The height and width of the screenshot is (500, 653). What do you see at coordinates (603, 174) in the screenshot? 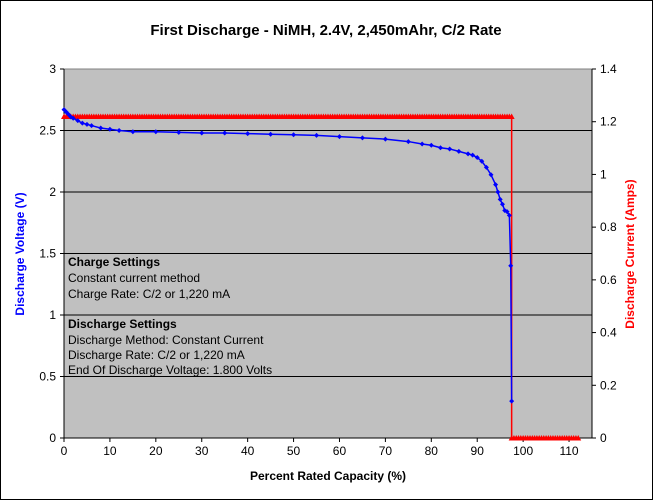
I see `right-tick-label-5: 1` at bounding box center [603, 174].